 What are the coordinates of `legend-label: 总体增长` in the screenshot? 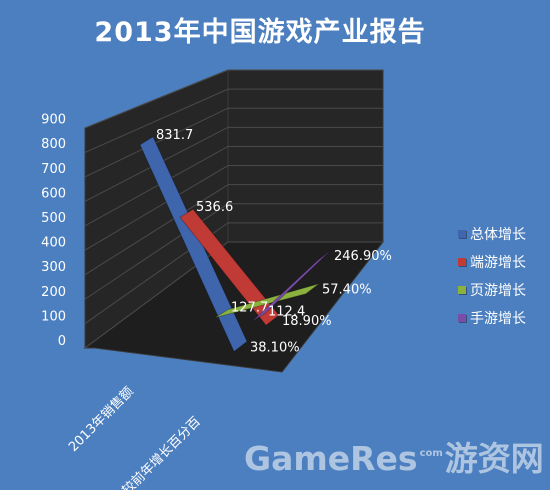 It's located at (498, 235).